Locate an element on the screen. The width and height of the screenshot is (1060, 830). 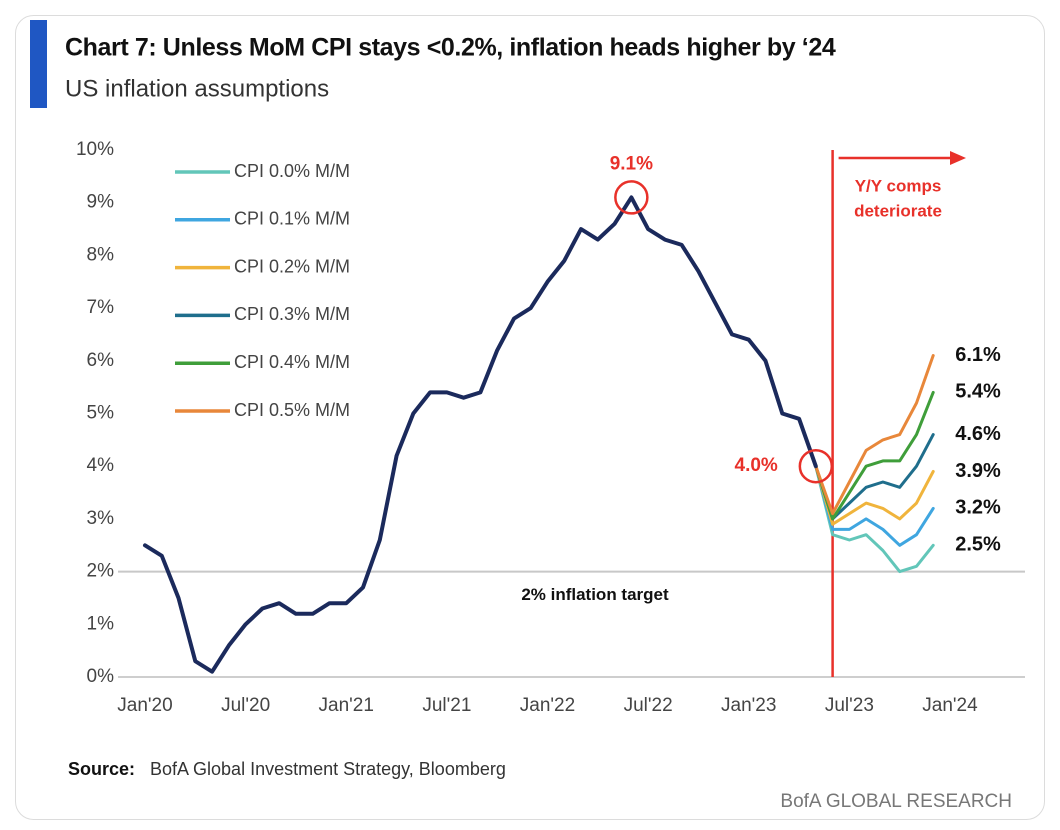
legend-label: CPI 0.2% M/M is located at coordinates (292, 266).